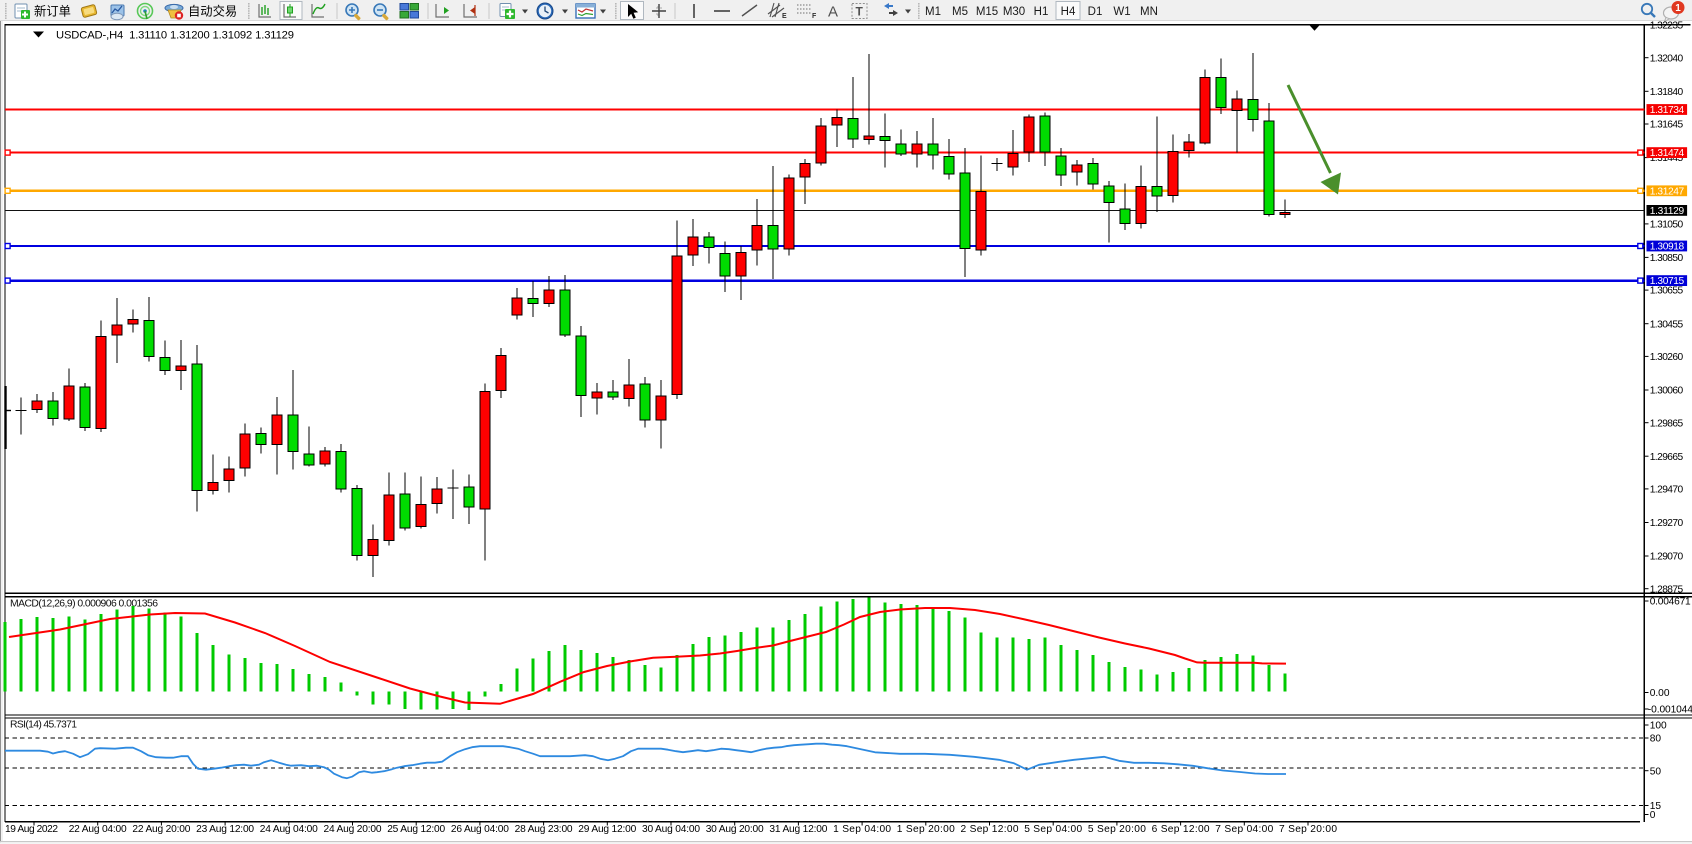 Image resolution: width=1692 pixels, height=844 pixels. What do you see at coordinates (1667, 457) in the screenshot?
I see `svg-text: 1.29665` at bounding box center [1667, 457].